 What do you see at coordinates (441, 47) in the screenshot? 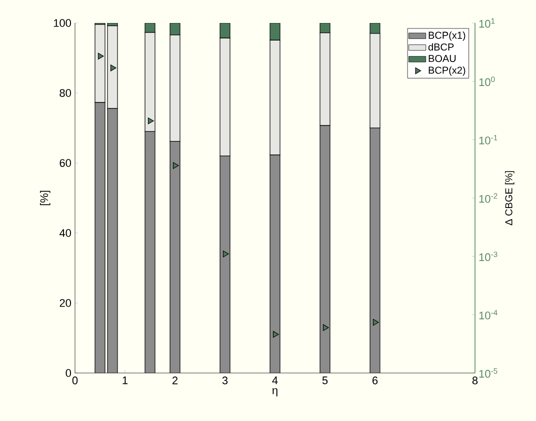
I see `legend-label: dBCP` at bounding box center [441, 47].